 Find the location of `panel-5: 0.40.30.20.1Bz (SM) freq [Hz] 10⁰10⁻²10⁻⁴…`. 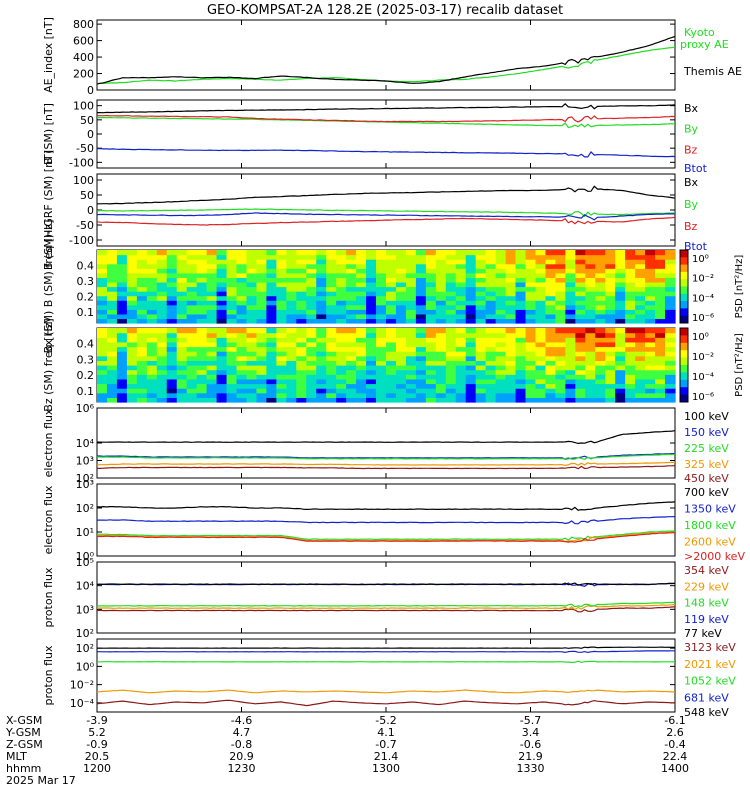

panel-5: 0.40.30.20.1Bz (SM) freq [Hz] 10⁰10⁻²10⁻⁴… is located at coordinates (393, 364).